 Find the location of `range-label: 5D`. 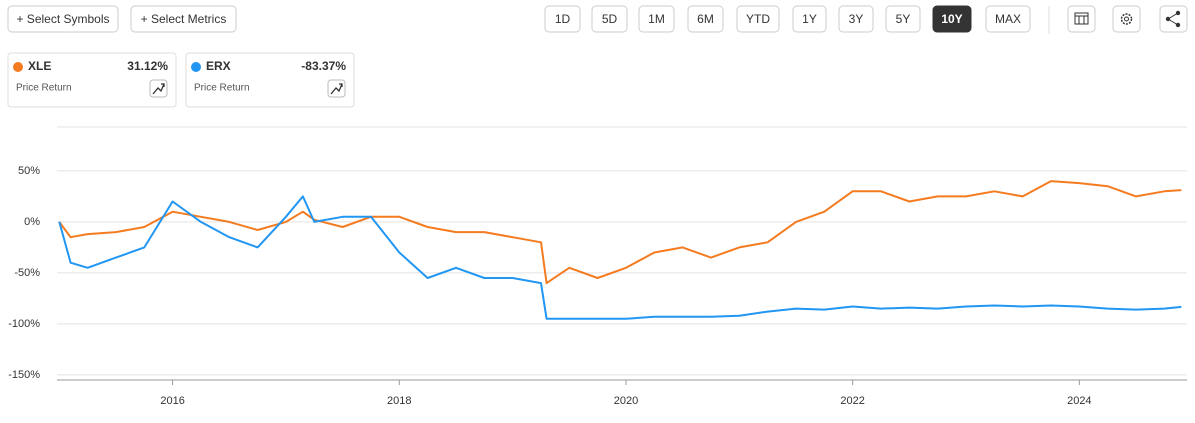

range-label: 5D is located at coordinates (610, 19).